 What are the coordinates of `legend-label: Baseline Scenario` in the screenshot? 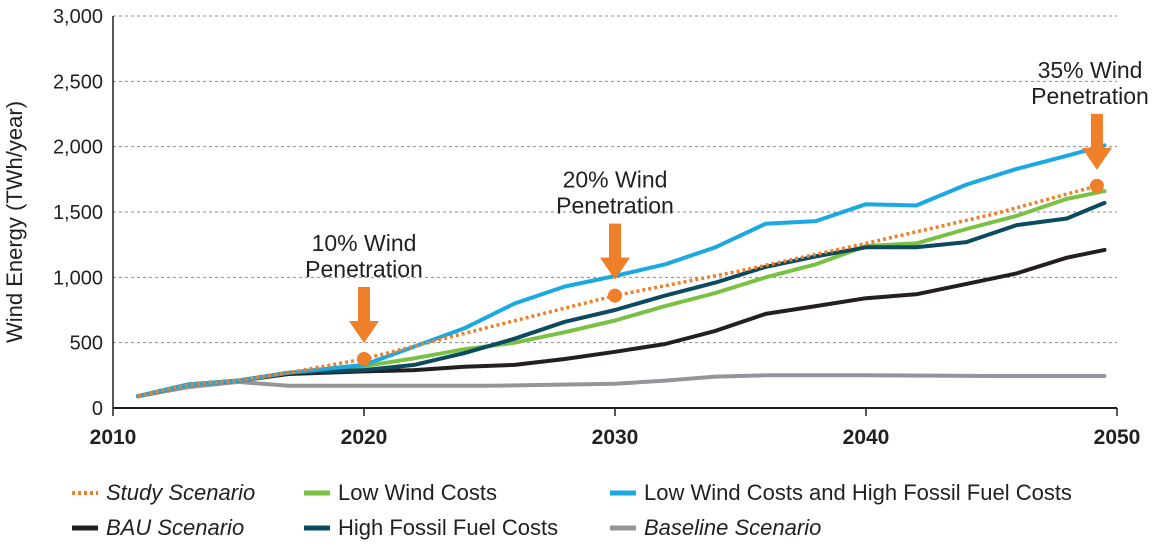 It's located at (732, 527).